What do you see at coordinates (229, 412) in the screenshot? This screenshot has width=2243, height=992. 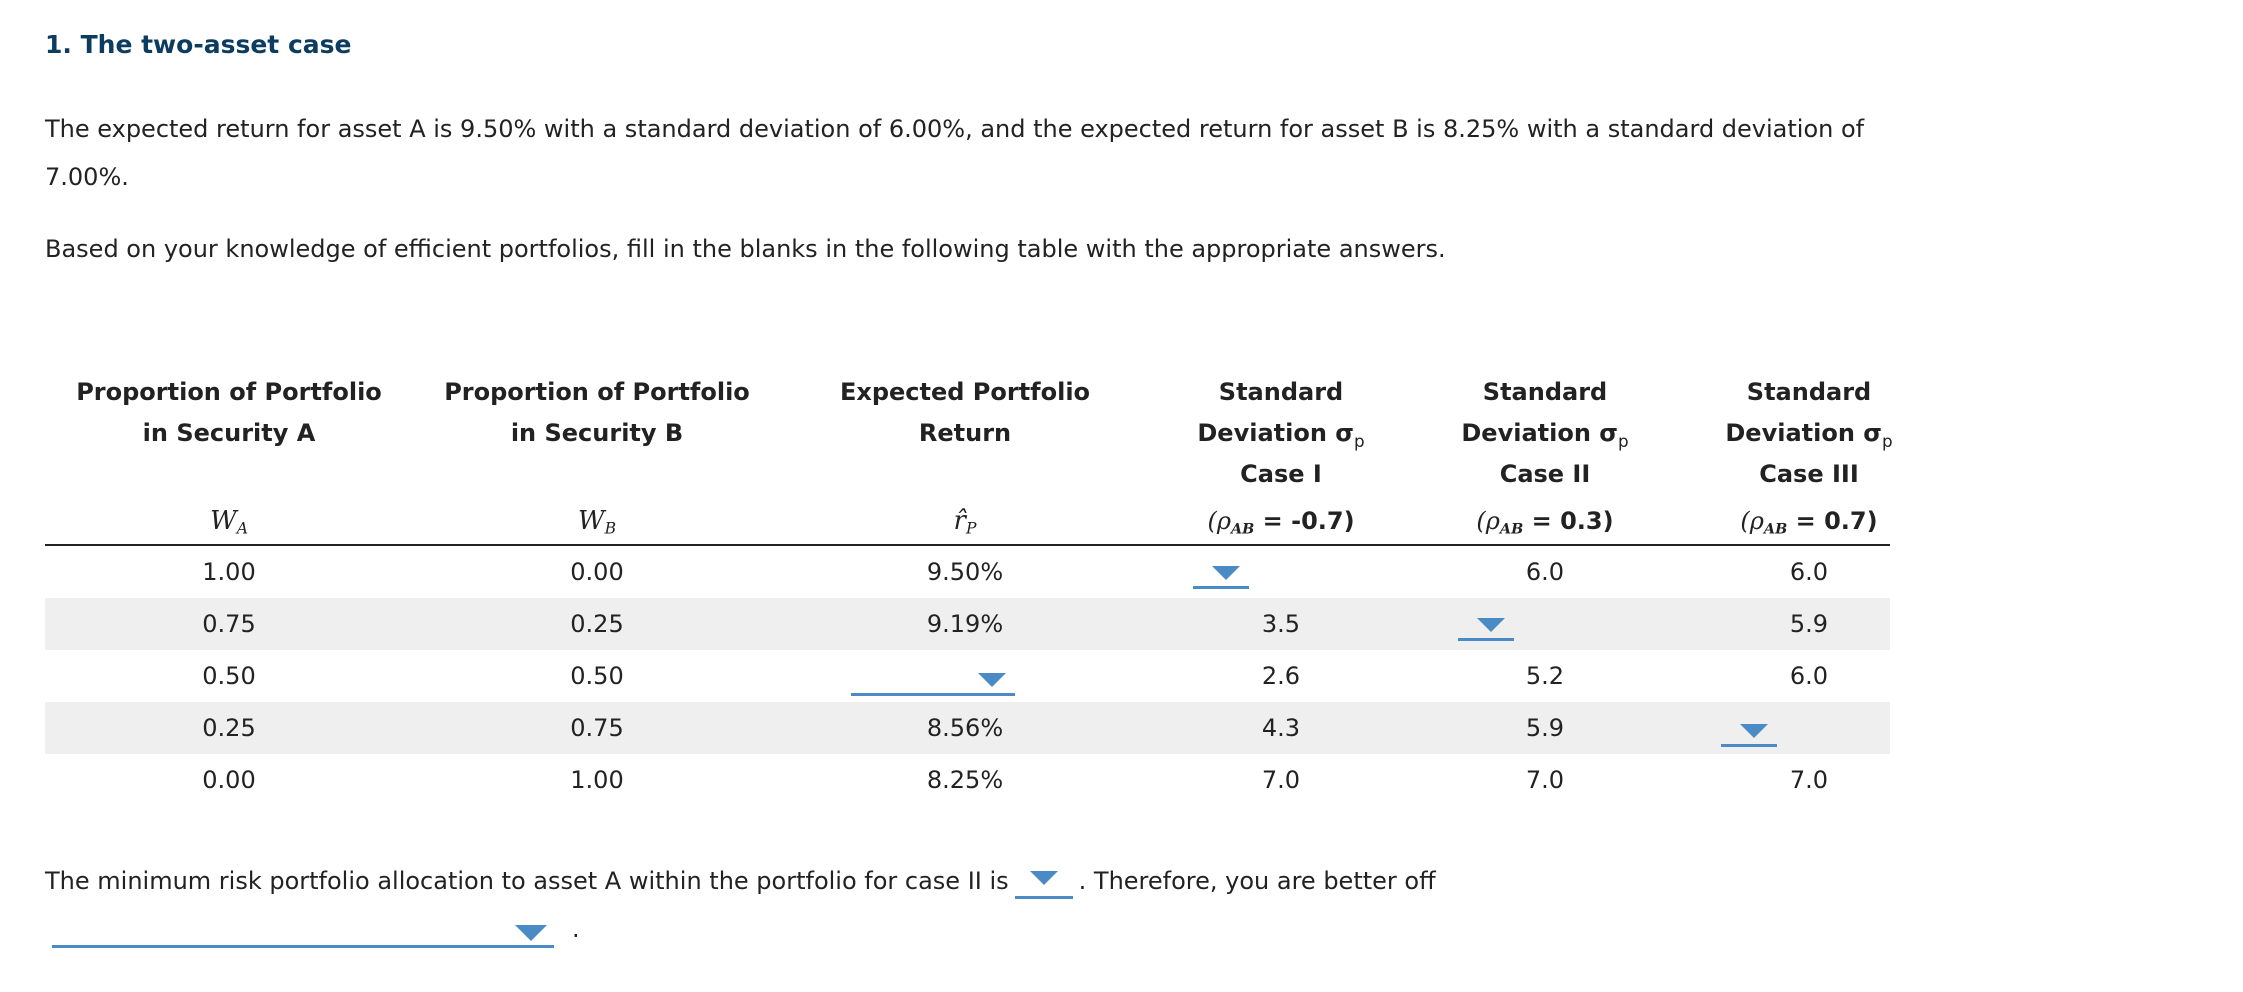 I see `header-weight-a: Proportion of Portfolio in Security A` at bounding box center [229, 412].